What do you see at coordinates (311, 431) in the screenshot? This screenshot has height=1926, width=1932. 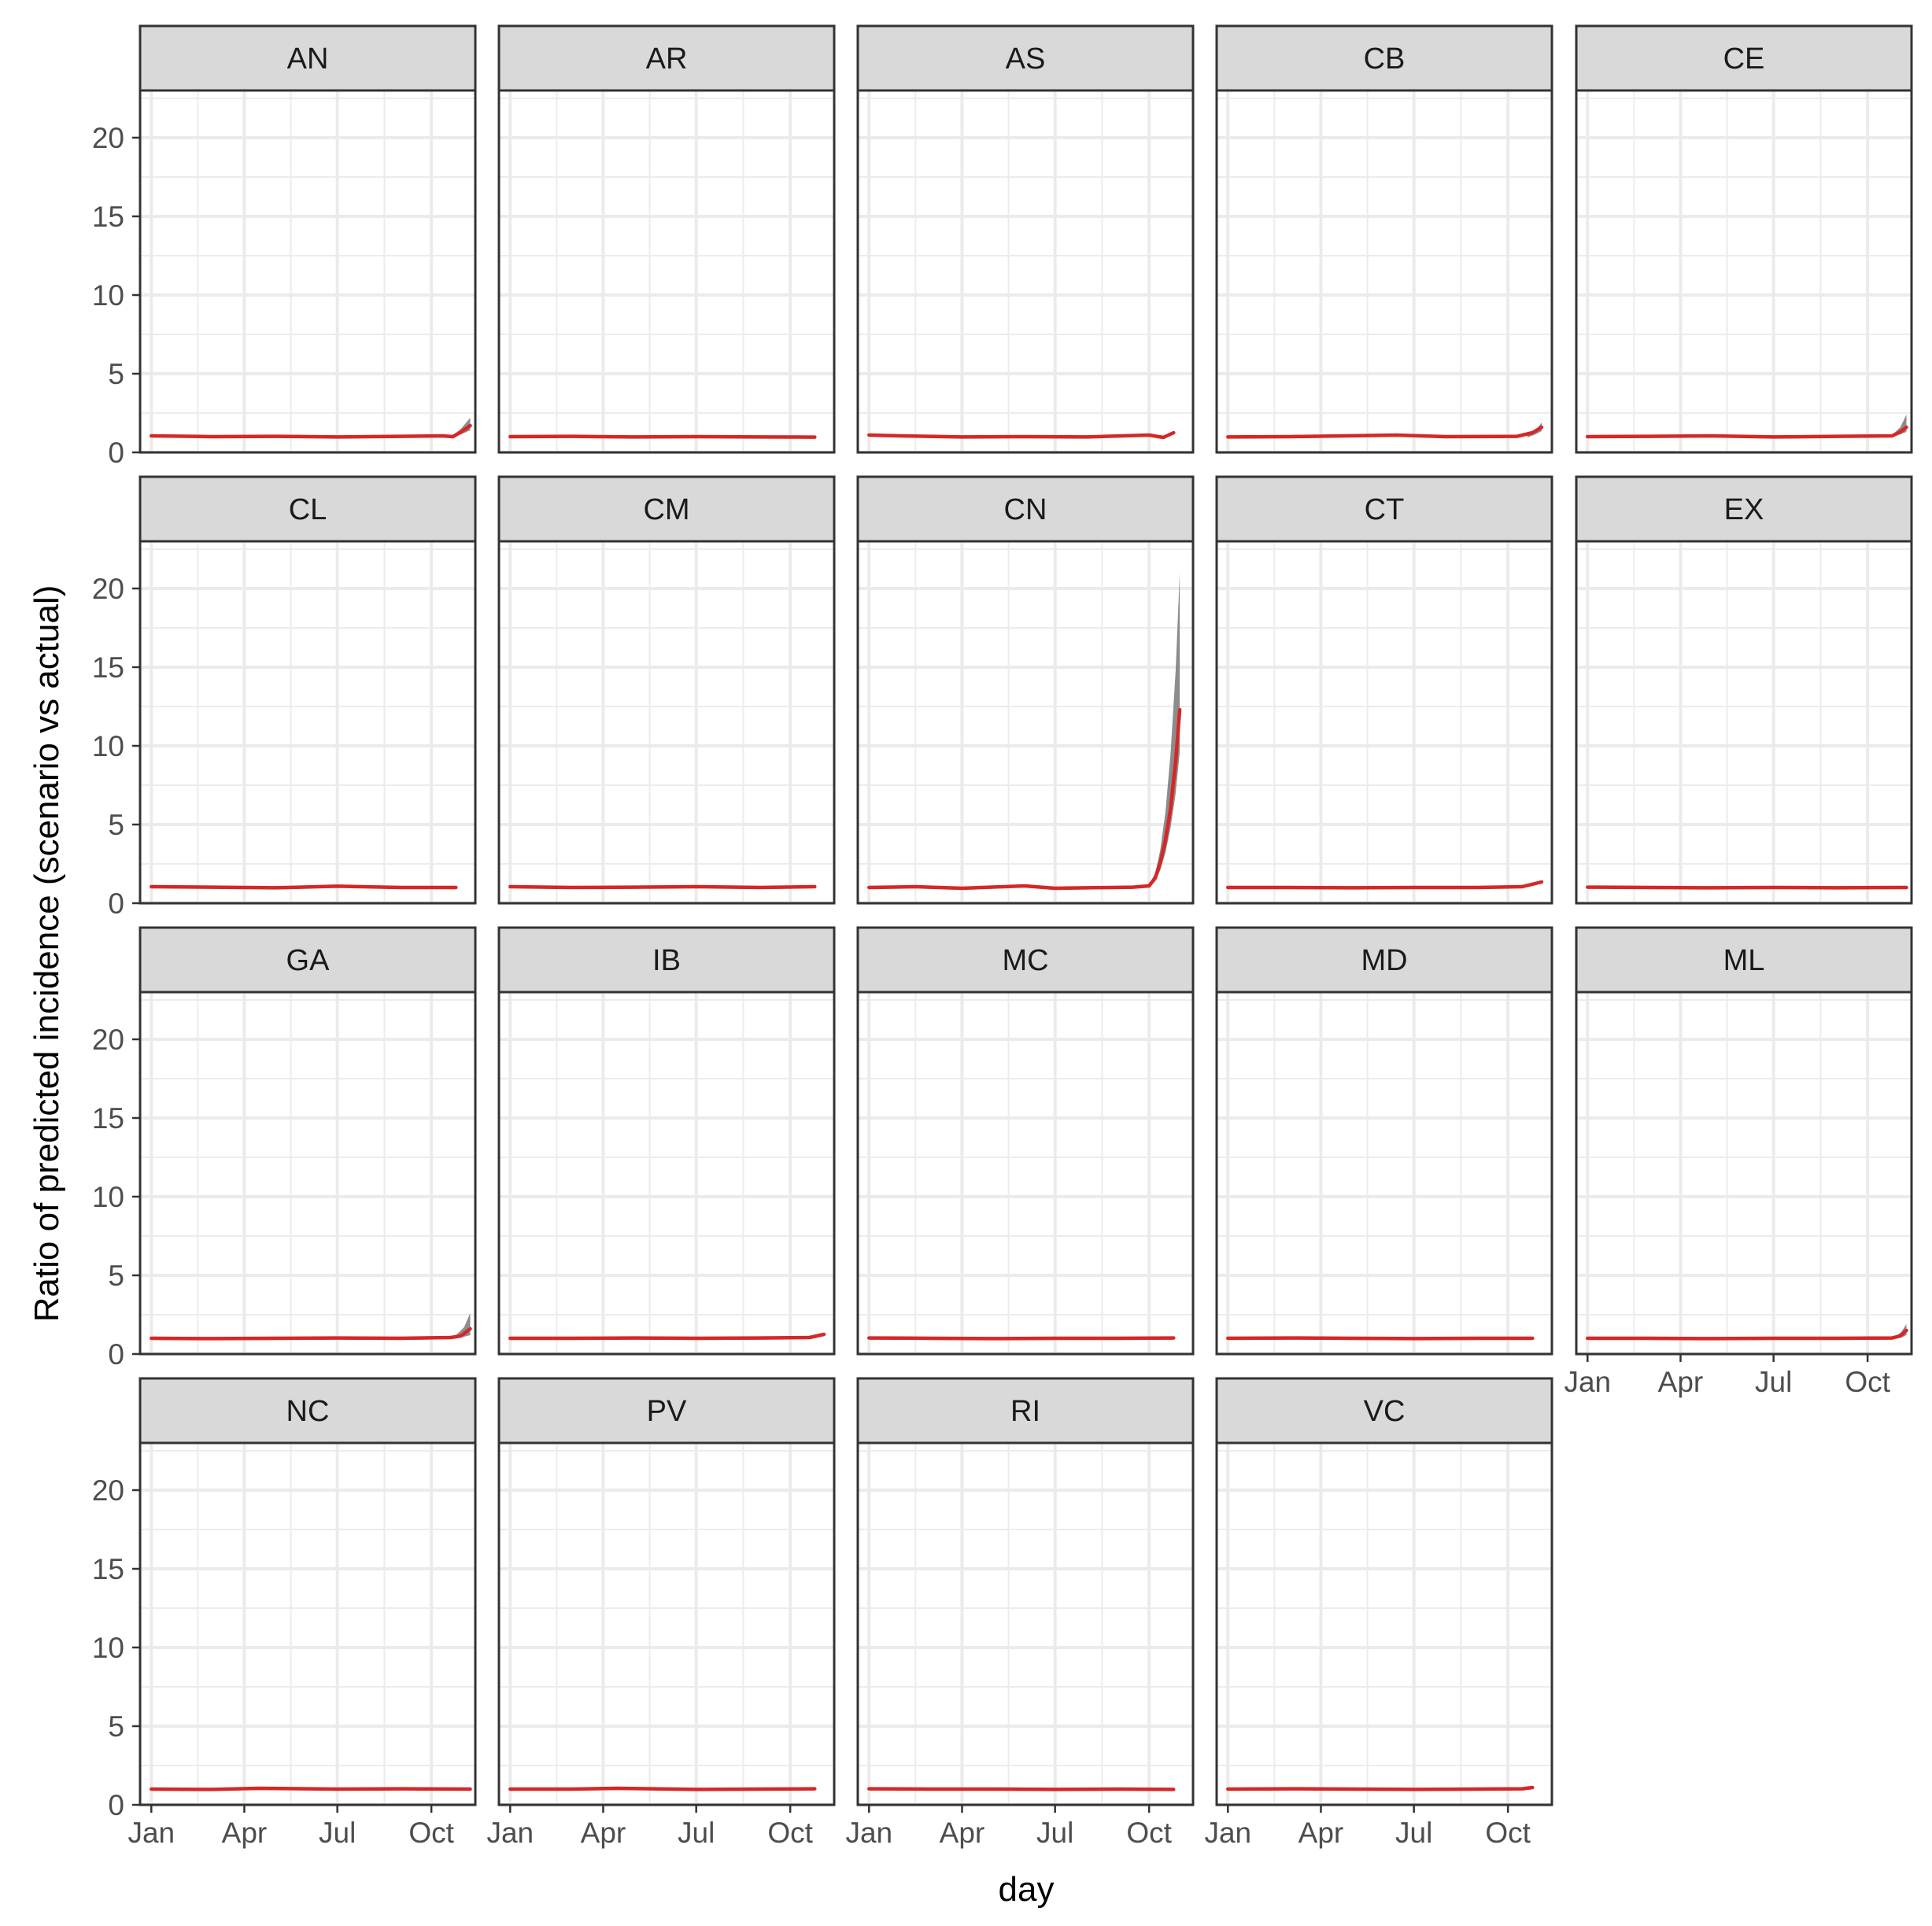 I see `ratio-line-AN` at bounding box center [311, 431].